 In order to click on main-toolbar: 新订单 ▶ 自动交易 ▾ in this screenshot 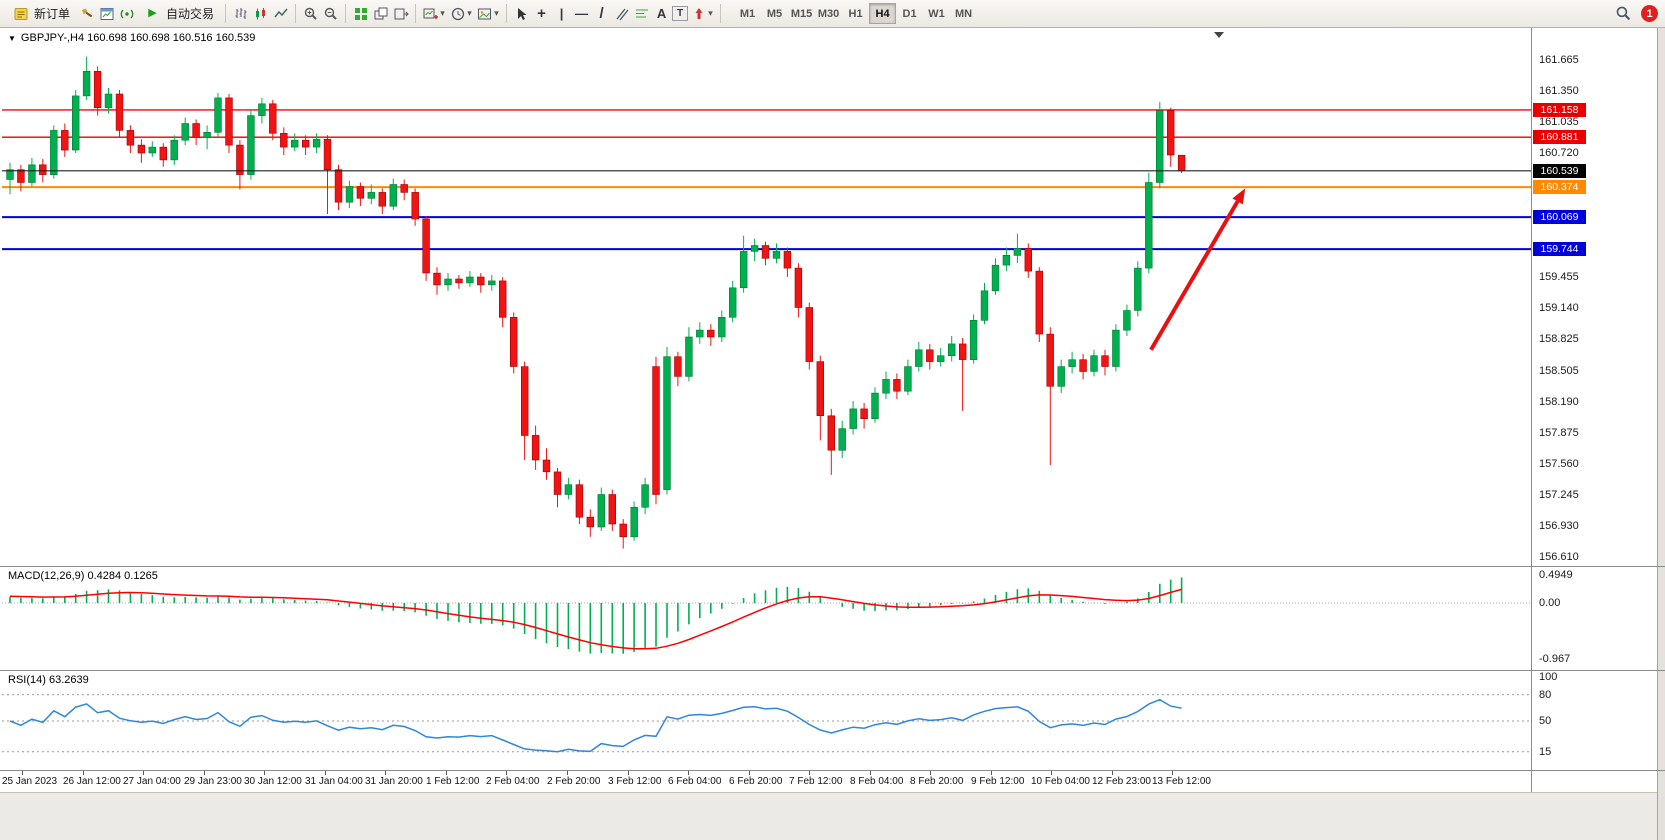, I will do `click(832, 14)`.